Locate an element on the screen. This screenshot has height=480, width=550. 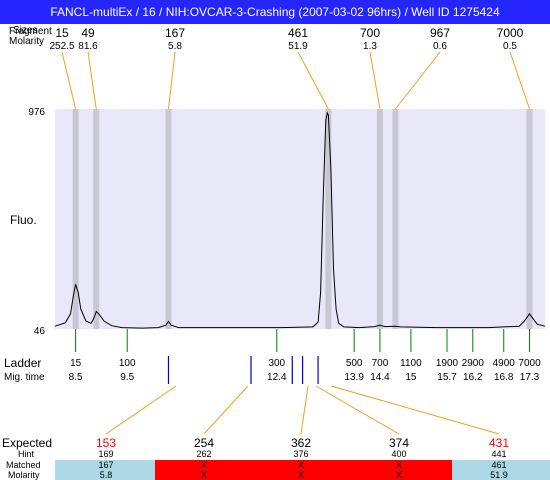
ladder-migtime-label: 13.9 is located at coordinates (354, 377).